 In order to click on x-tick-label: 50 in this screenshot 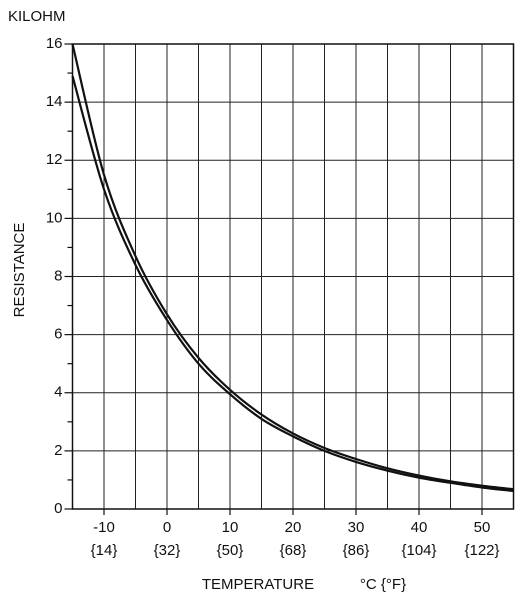, I will do `click(482, 527)`.